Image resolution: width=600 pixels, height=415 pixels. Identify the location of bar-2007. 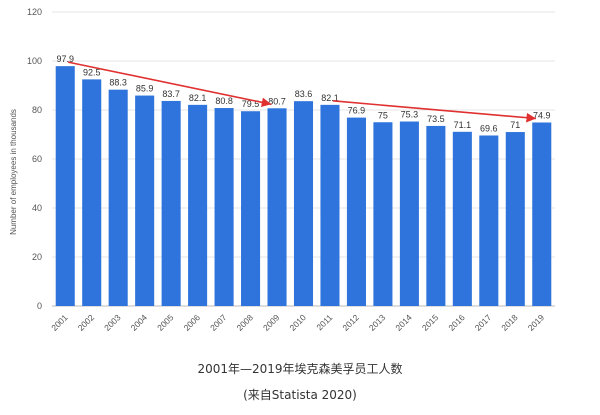
(224, 207).